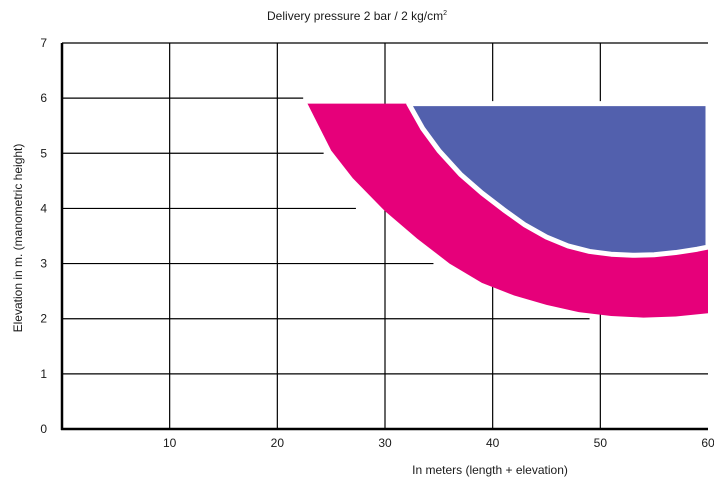 This screenshot has height=478, width=714. I want to click on y-tick-label-3: 3, so click(43, 264).